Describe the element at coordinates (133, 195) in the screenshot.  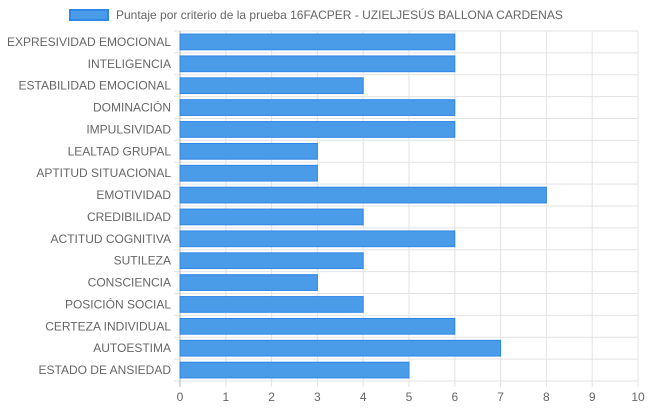
I see `y-category-label: EMOTIVIDAD` at that location.